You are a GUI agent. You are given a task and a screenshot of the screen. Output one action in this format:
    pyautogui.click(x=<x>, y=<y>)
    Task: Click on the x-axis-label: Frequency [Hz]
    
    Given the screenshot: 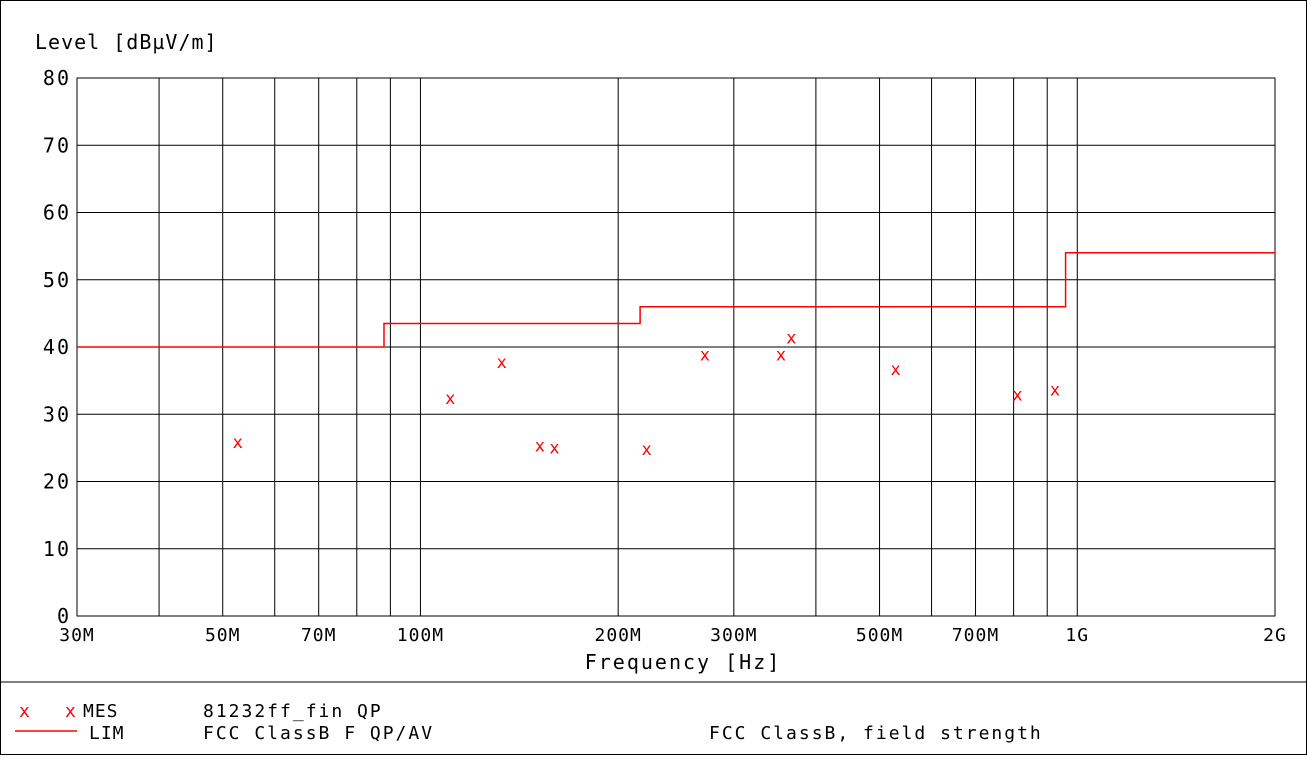 What is the action you would take?
    pyautogui.click(x=683, y=662)
    